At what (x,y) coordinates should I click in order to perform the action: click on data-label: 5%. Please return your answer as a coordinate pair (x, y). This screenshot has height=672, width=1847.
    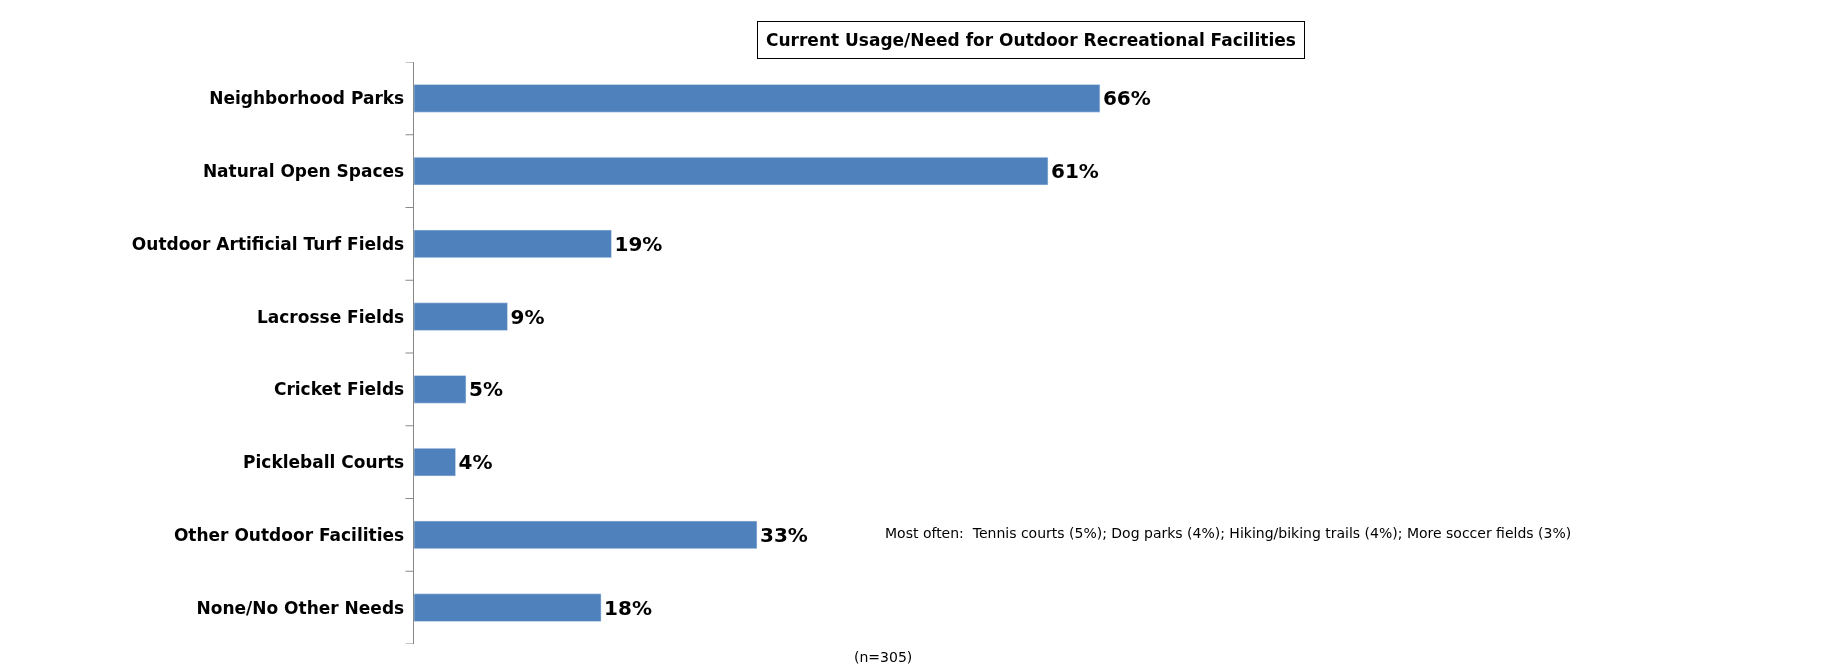
    Looking at the image, I should click on (485, 389).